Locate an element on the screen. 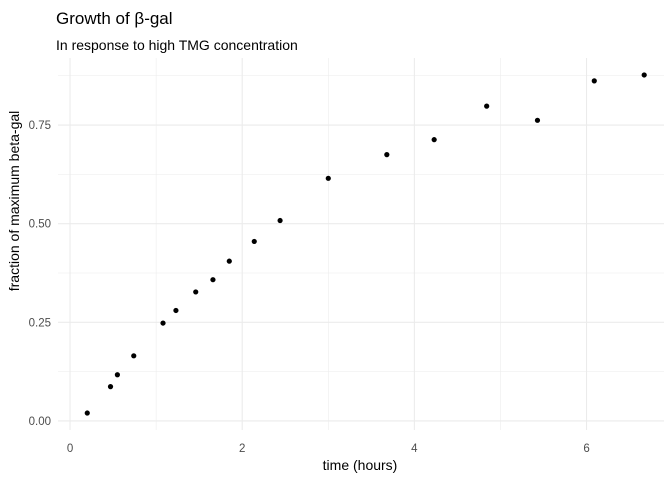 This screenshot has height=480, width=672. x-tick-label: 0 is located at coordinates (70, 449).